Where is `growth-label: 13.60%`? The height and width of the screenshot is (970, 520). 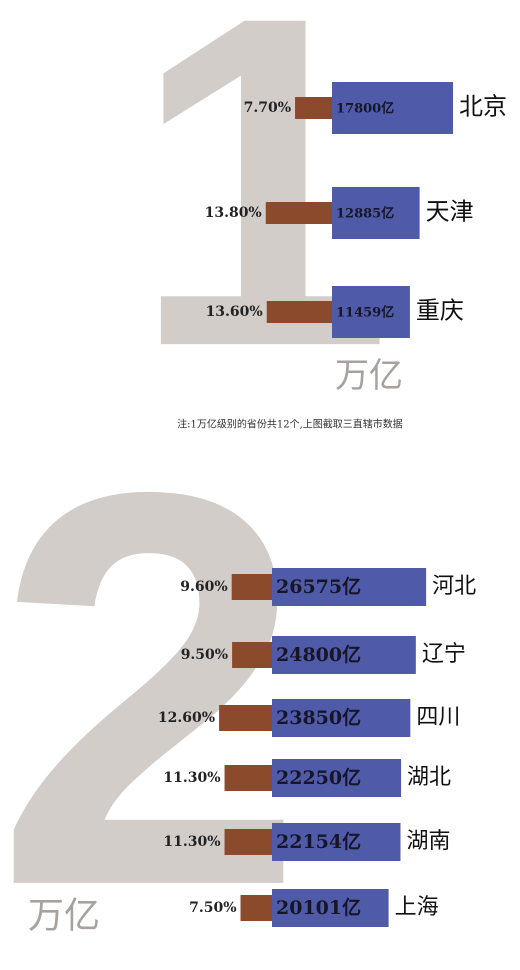
growth-label: 13.60% is located at coordinates (234, 312).